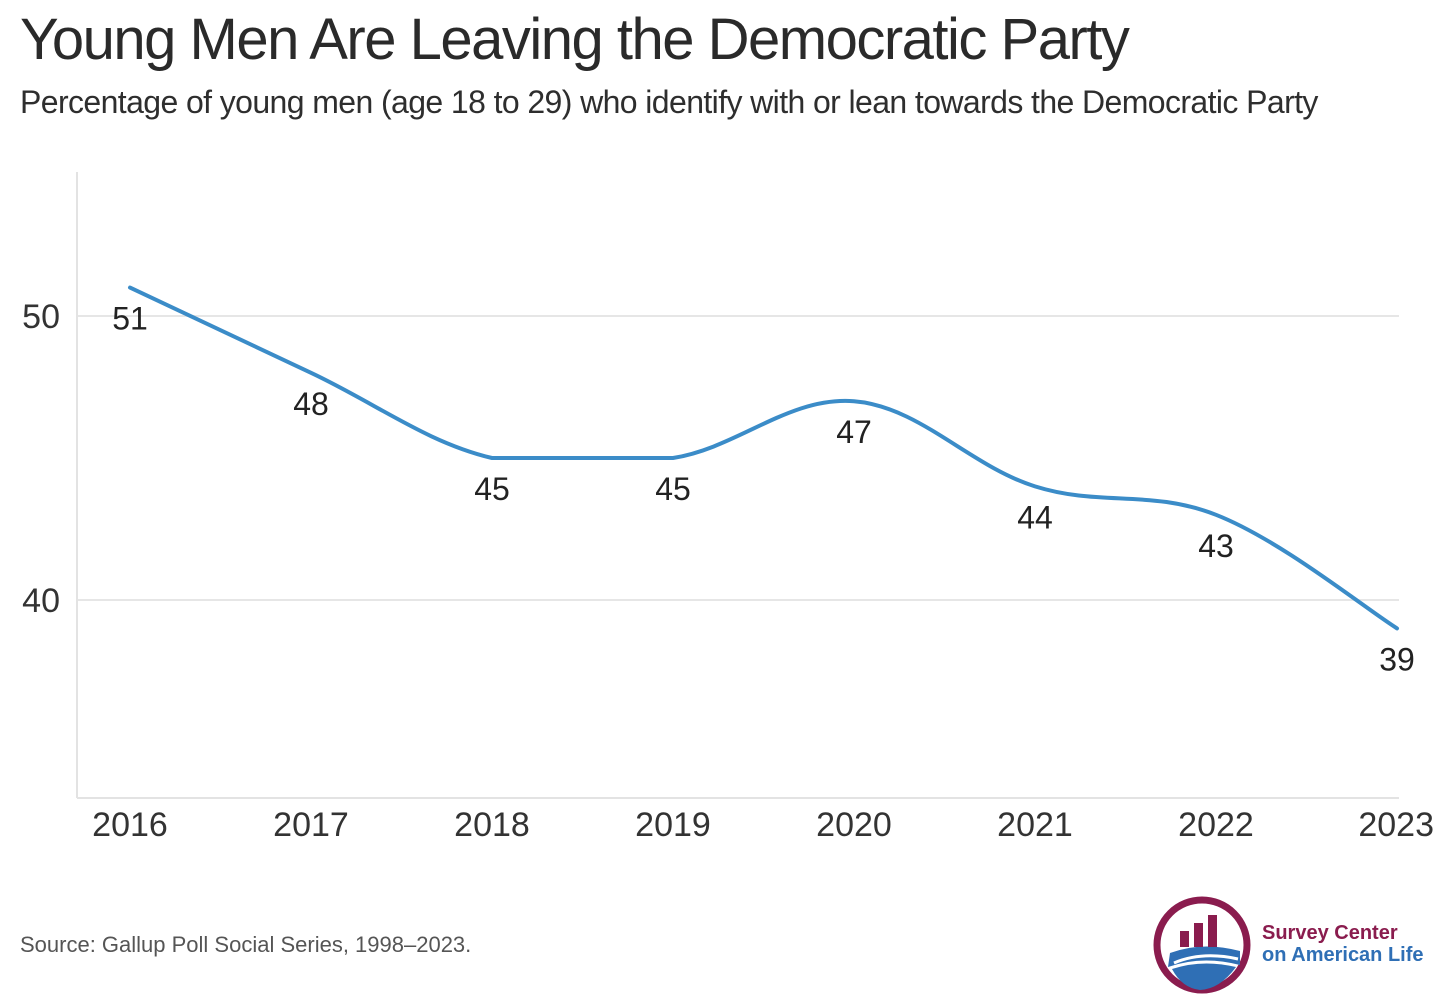 The image size is (1454, 1008). What do you see at coordinates (41, 317) in the screenshot?
I see `y-tick-label: 50` at bounding box center [41, 317].